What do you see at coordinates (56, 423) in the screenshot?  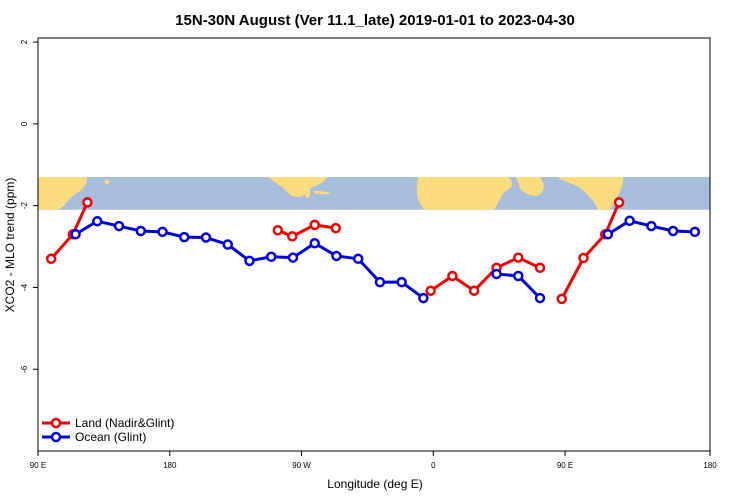 I see `legend-marker-land` at bounding box center [56, 423].